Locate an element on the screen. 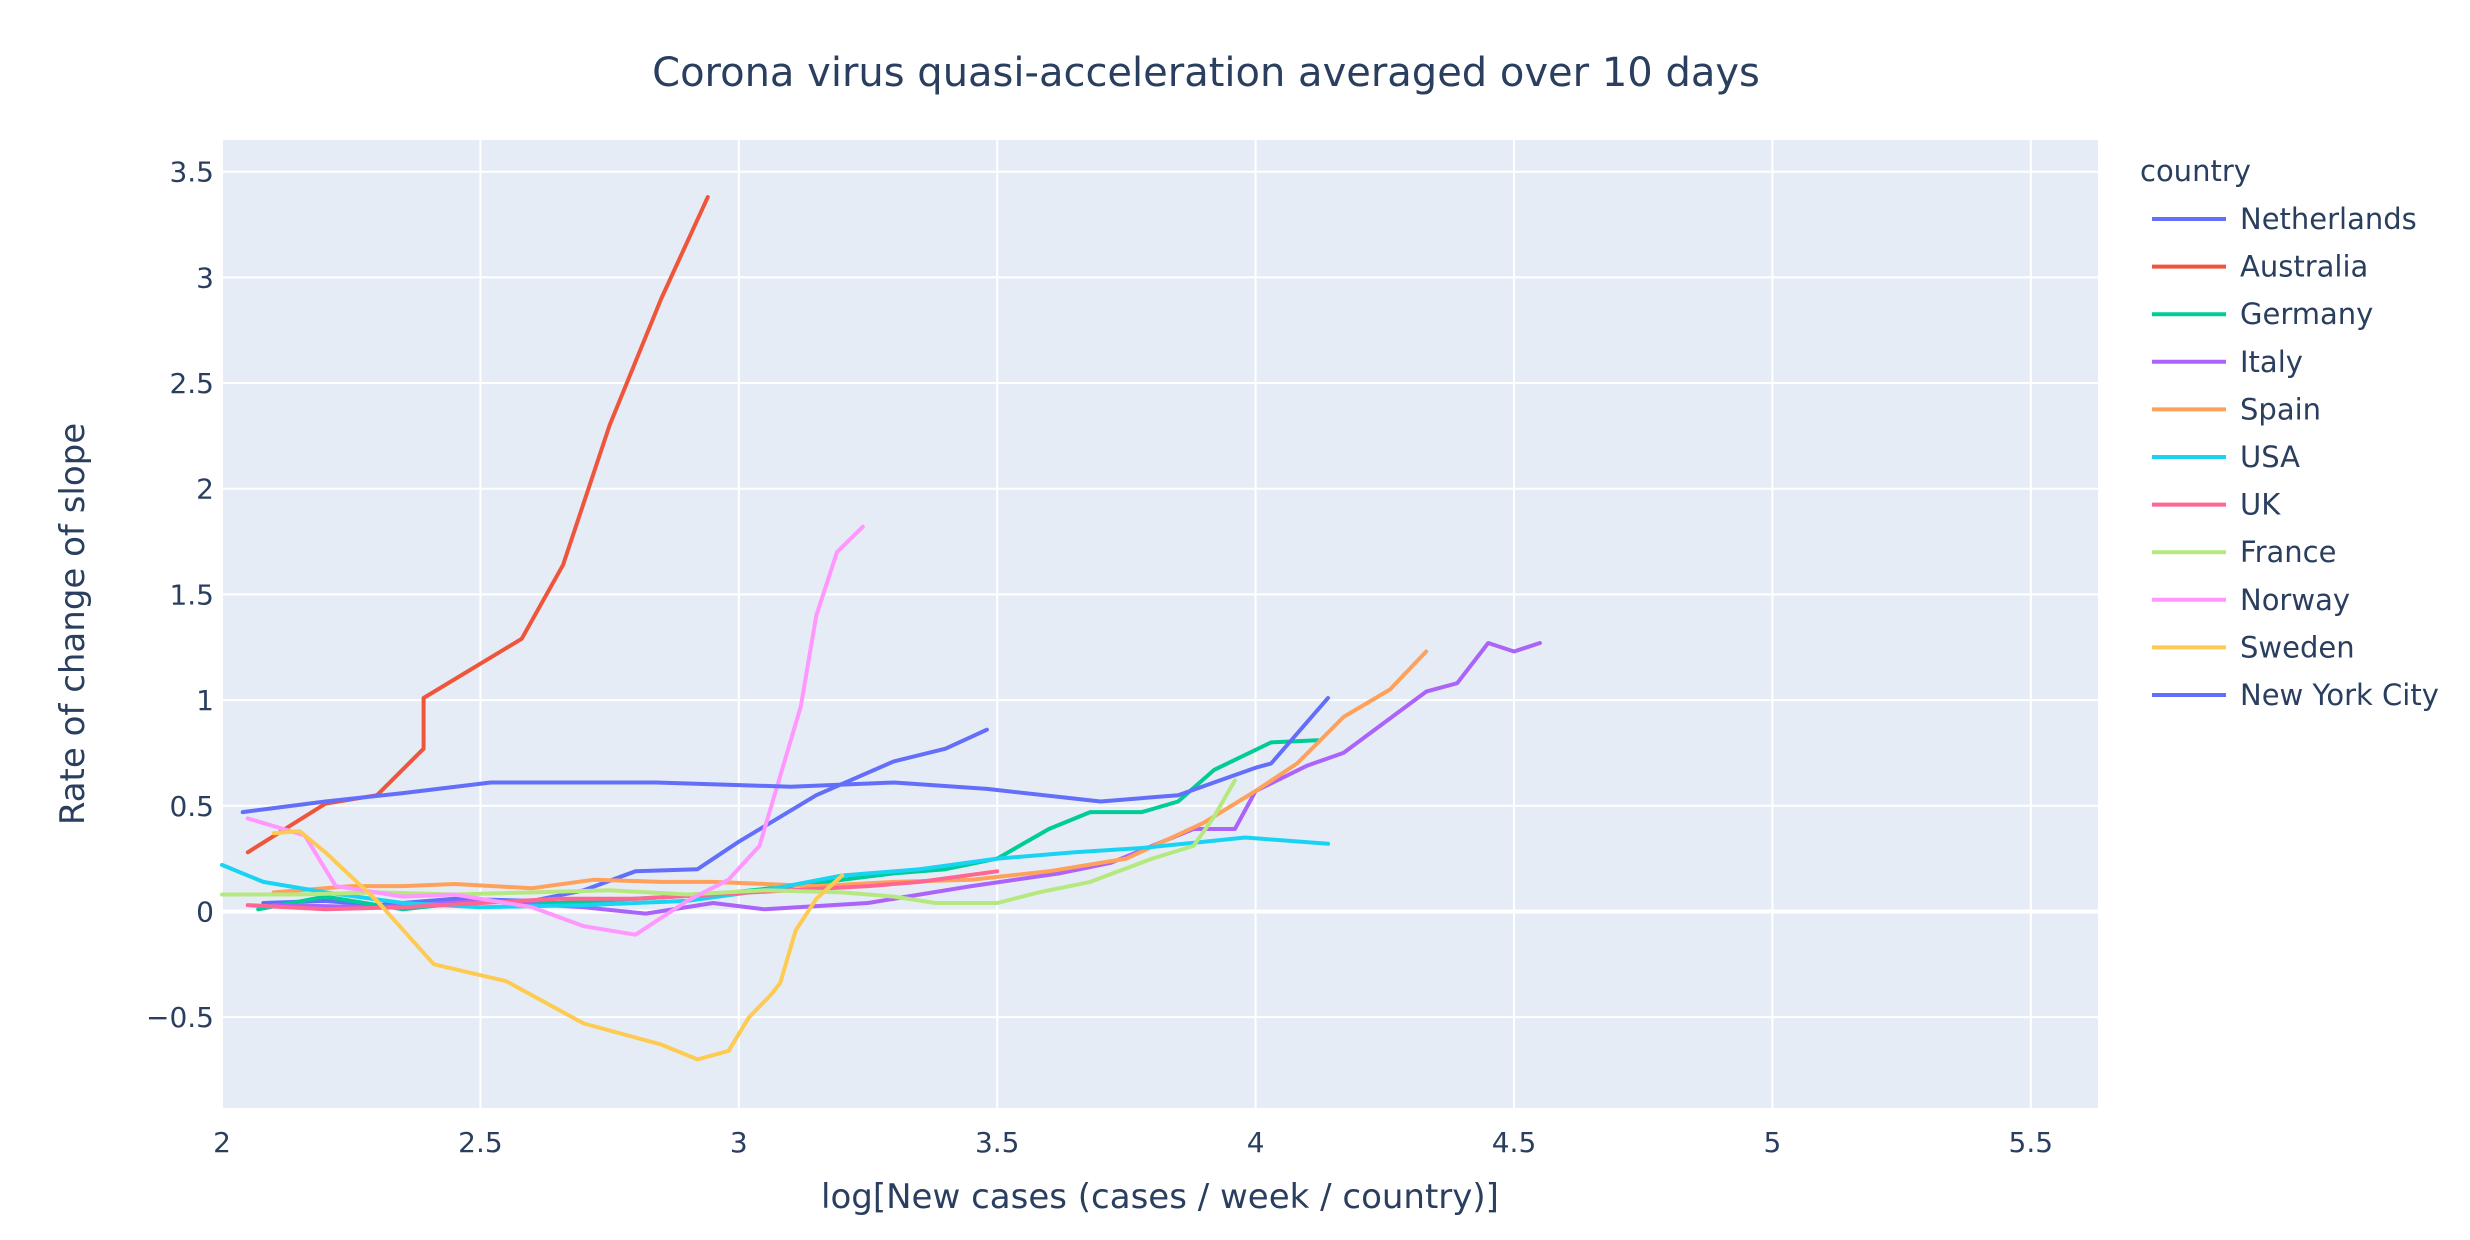 Image resolution: width=2470 pixels, height=1240 pixels. series-line-spain is located at coordinates (850, 772).